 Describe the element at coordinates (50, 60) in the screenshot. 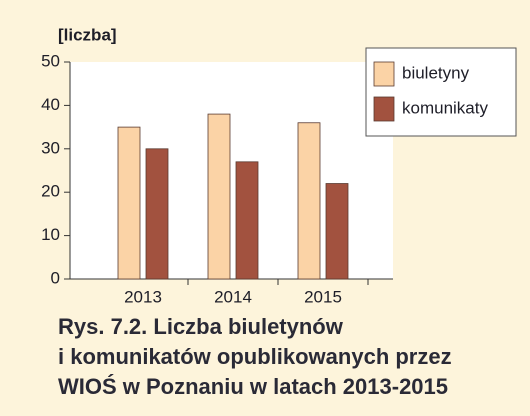

I see `y-tick-label: 50` at that location.